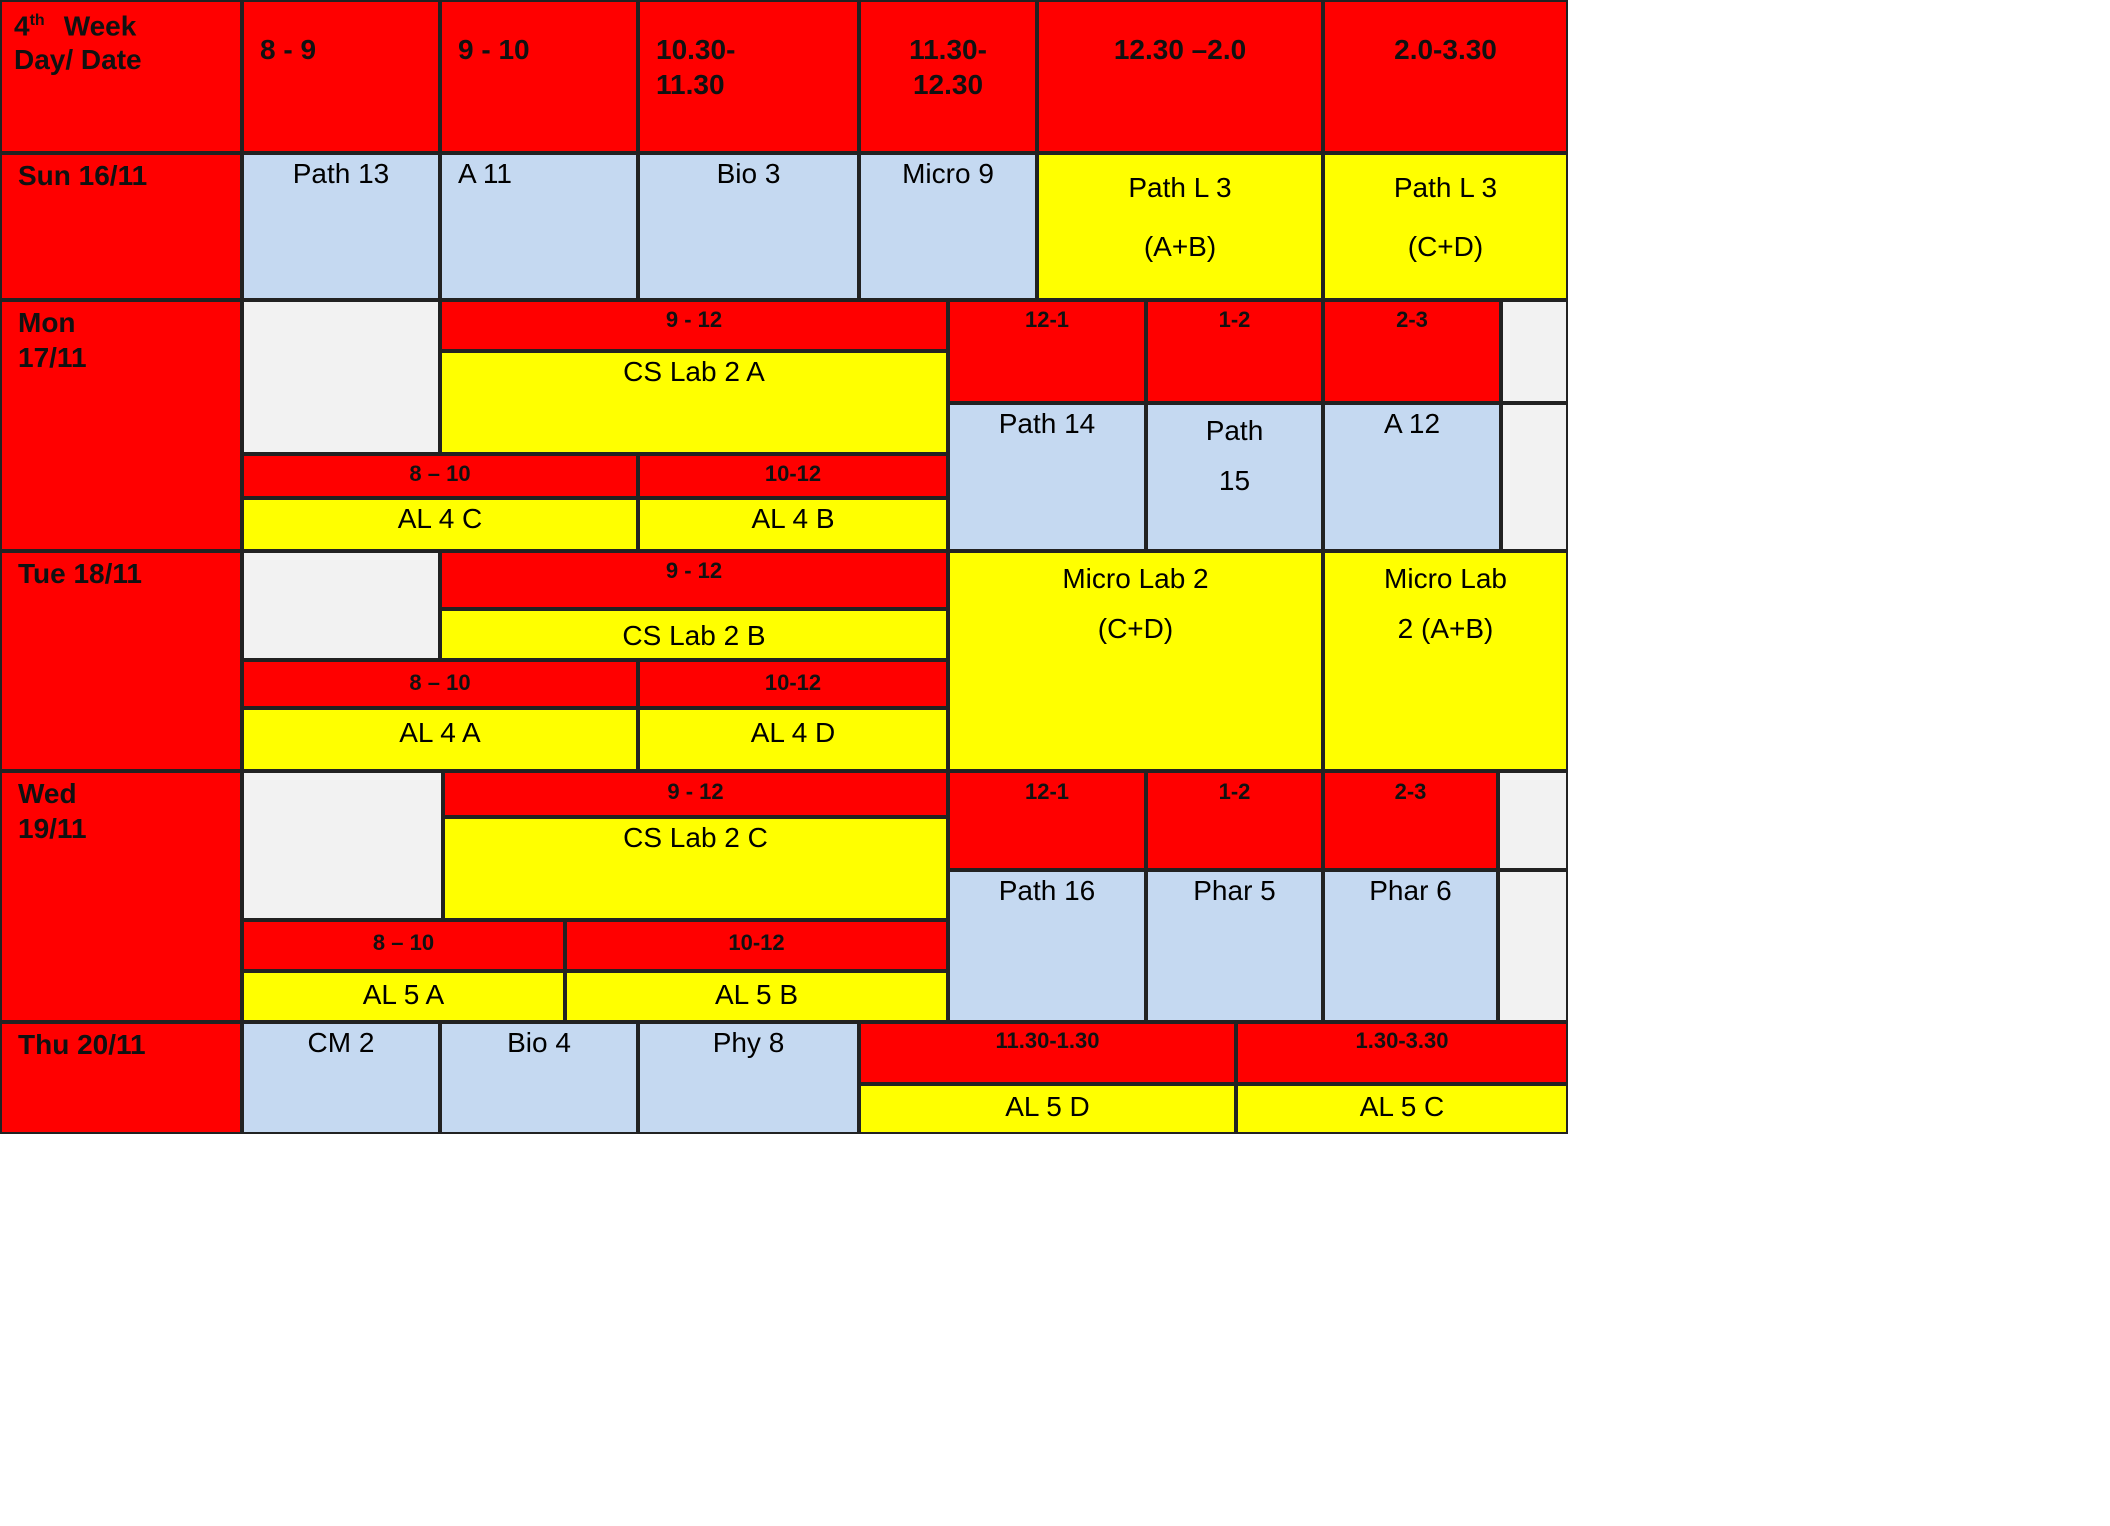  I want to click on day-tue: Tue 18/11, so click(121, 661).